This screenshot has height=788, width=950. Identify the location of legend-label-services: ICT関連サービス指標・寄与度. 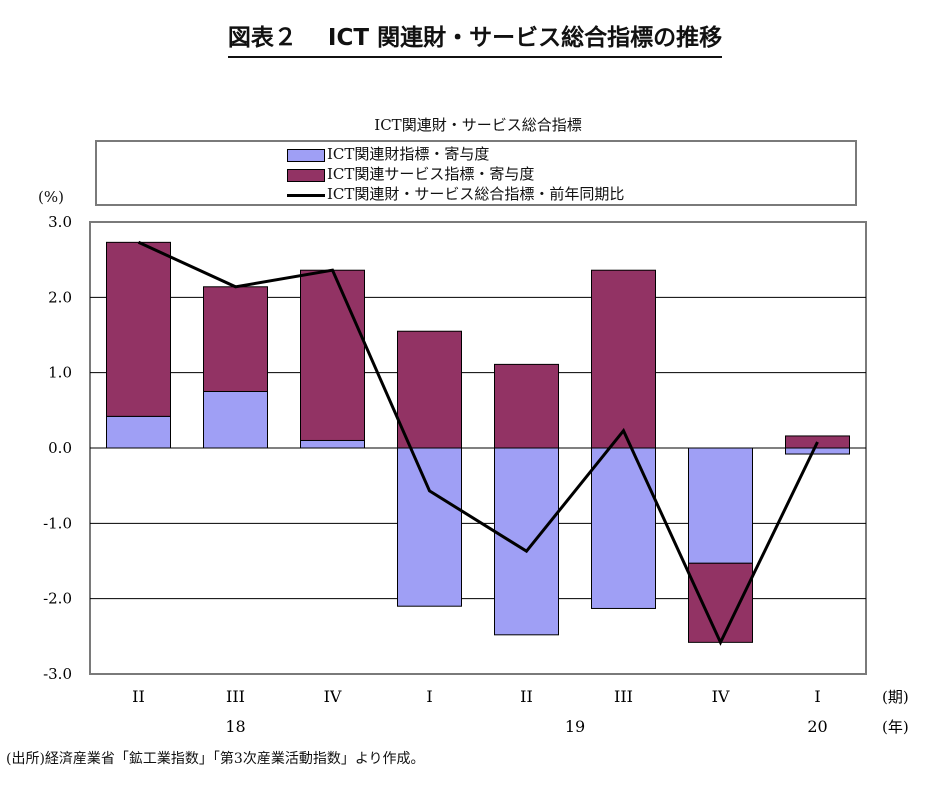
(431, 174).